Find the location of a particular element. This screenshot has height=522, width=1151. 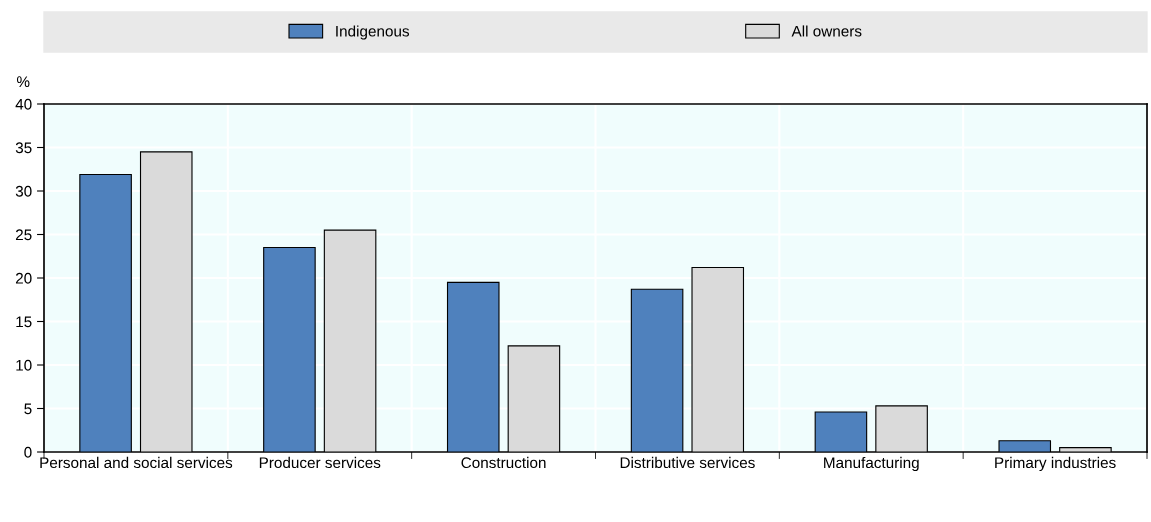

y-tick-label: 30 is located at coordinates (23, 191).